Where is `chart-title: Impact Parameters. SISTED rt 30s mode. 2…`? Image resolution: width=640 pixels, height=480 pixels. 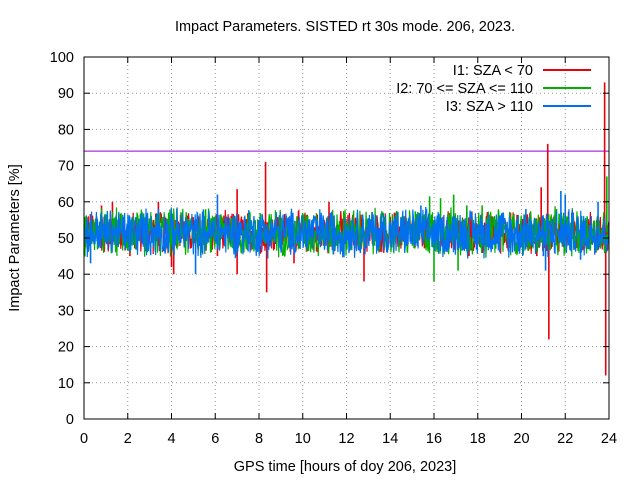 chart-title: Impact Parameters. SISTED rt 30s mode. 2… is located at coordinates (345, 27).